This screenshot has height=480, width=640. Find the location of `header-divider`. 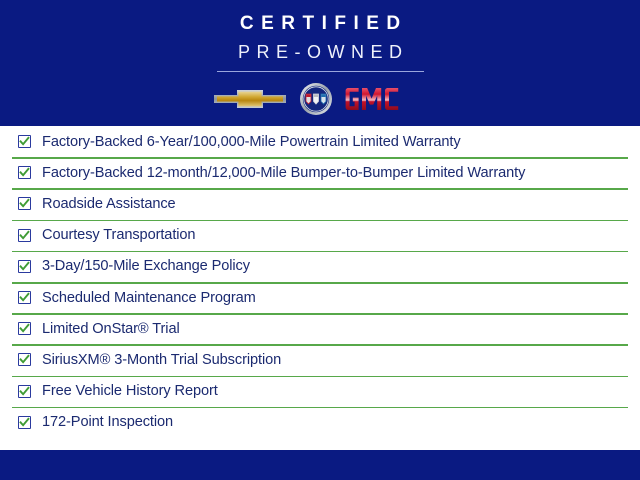

header-divider is located at coordinates (320, 71).